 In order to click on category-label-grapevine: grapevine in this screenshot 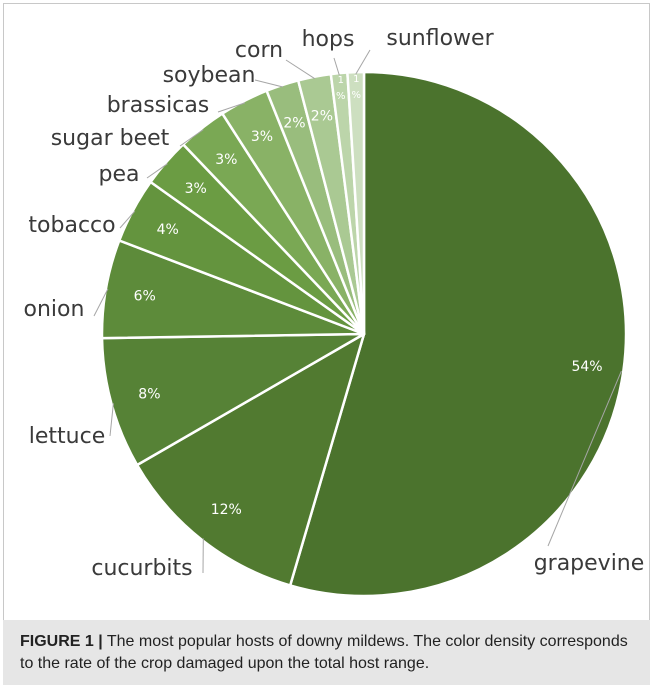, I will do `click(589, 563)`.